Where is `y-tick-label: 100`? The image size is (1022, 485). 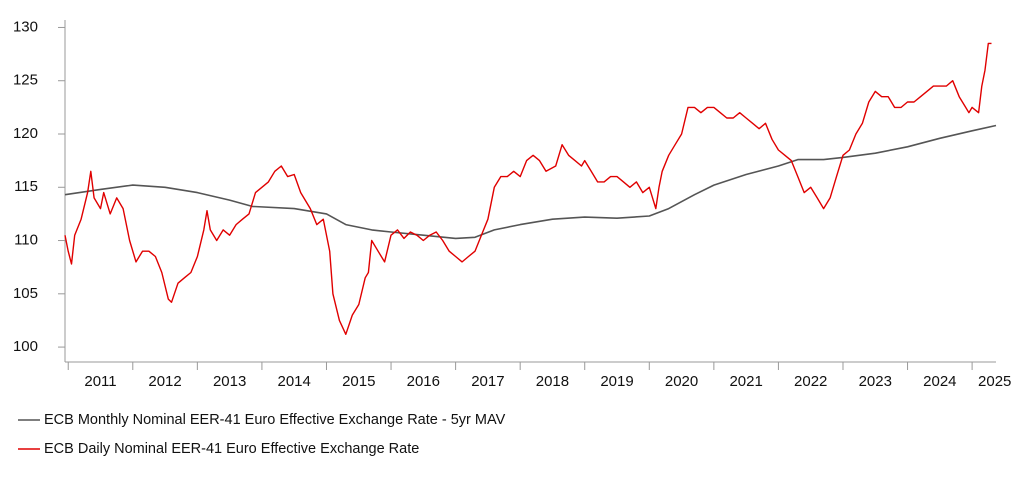
y-tick-label: 100 is located at coordinates (25, 346).